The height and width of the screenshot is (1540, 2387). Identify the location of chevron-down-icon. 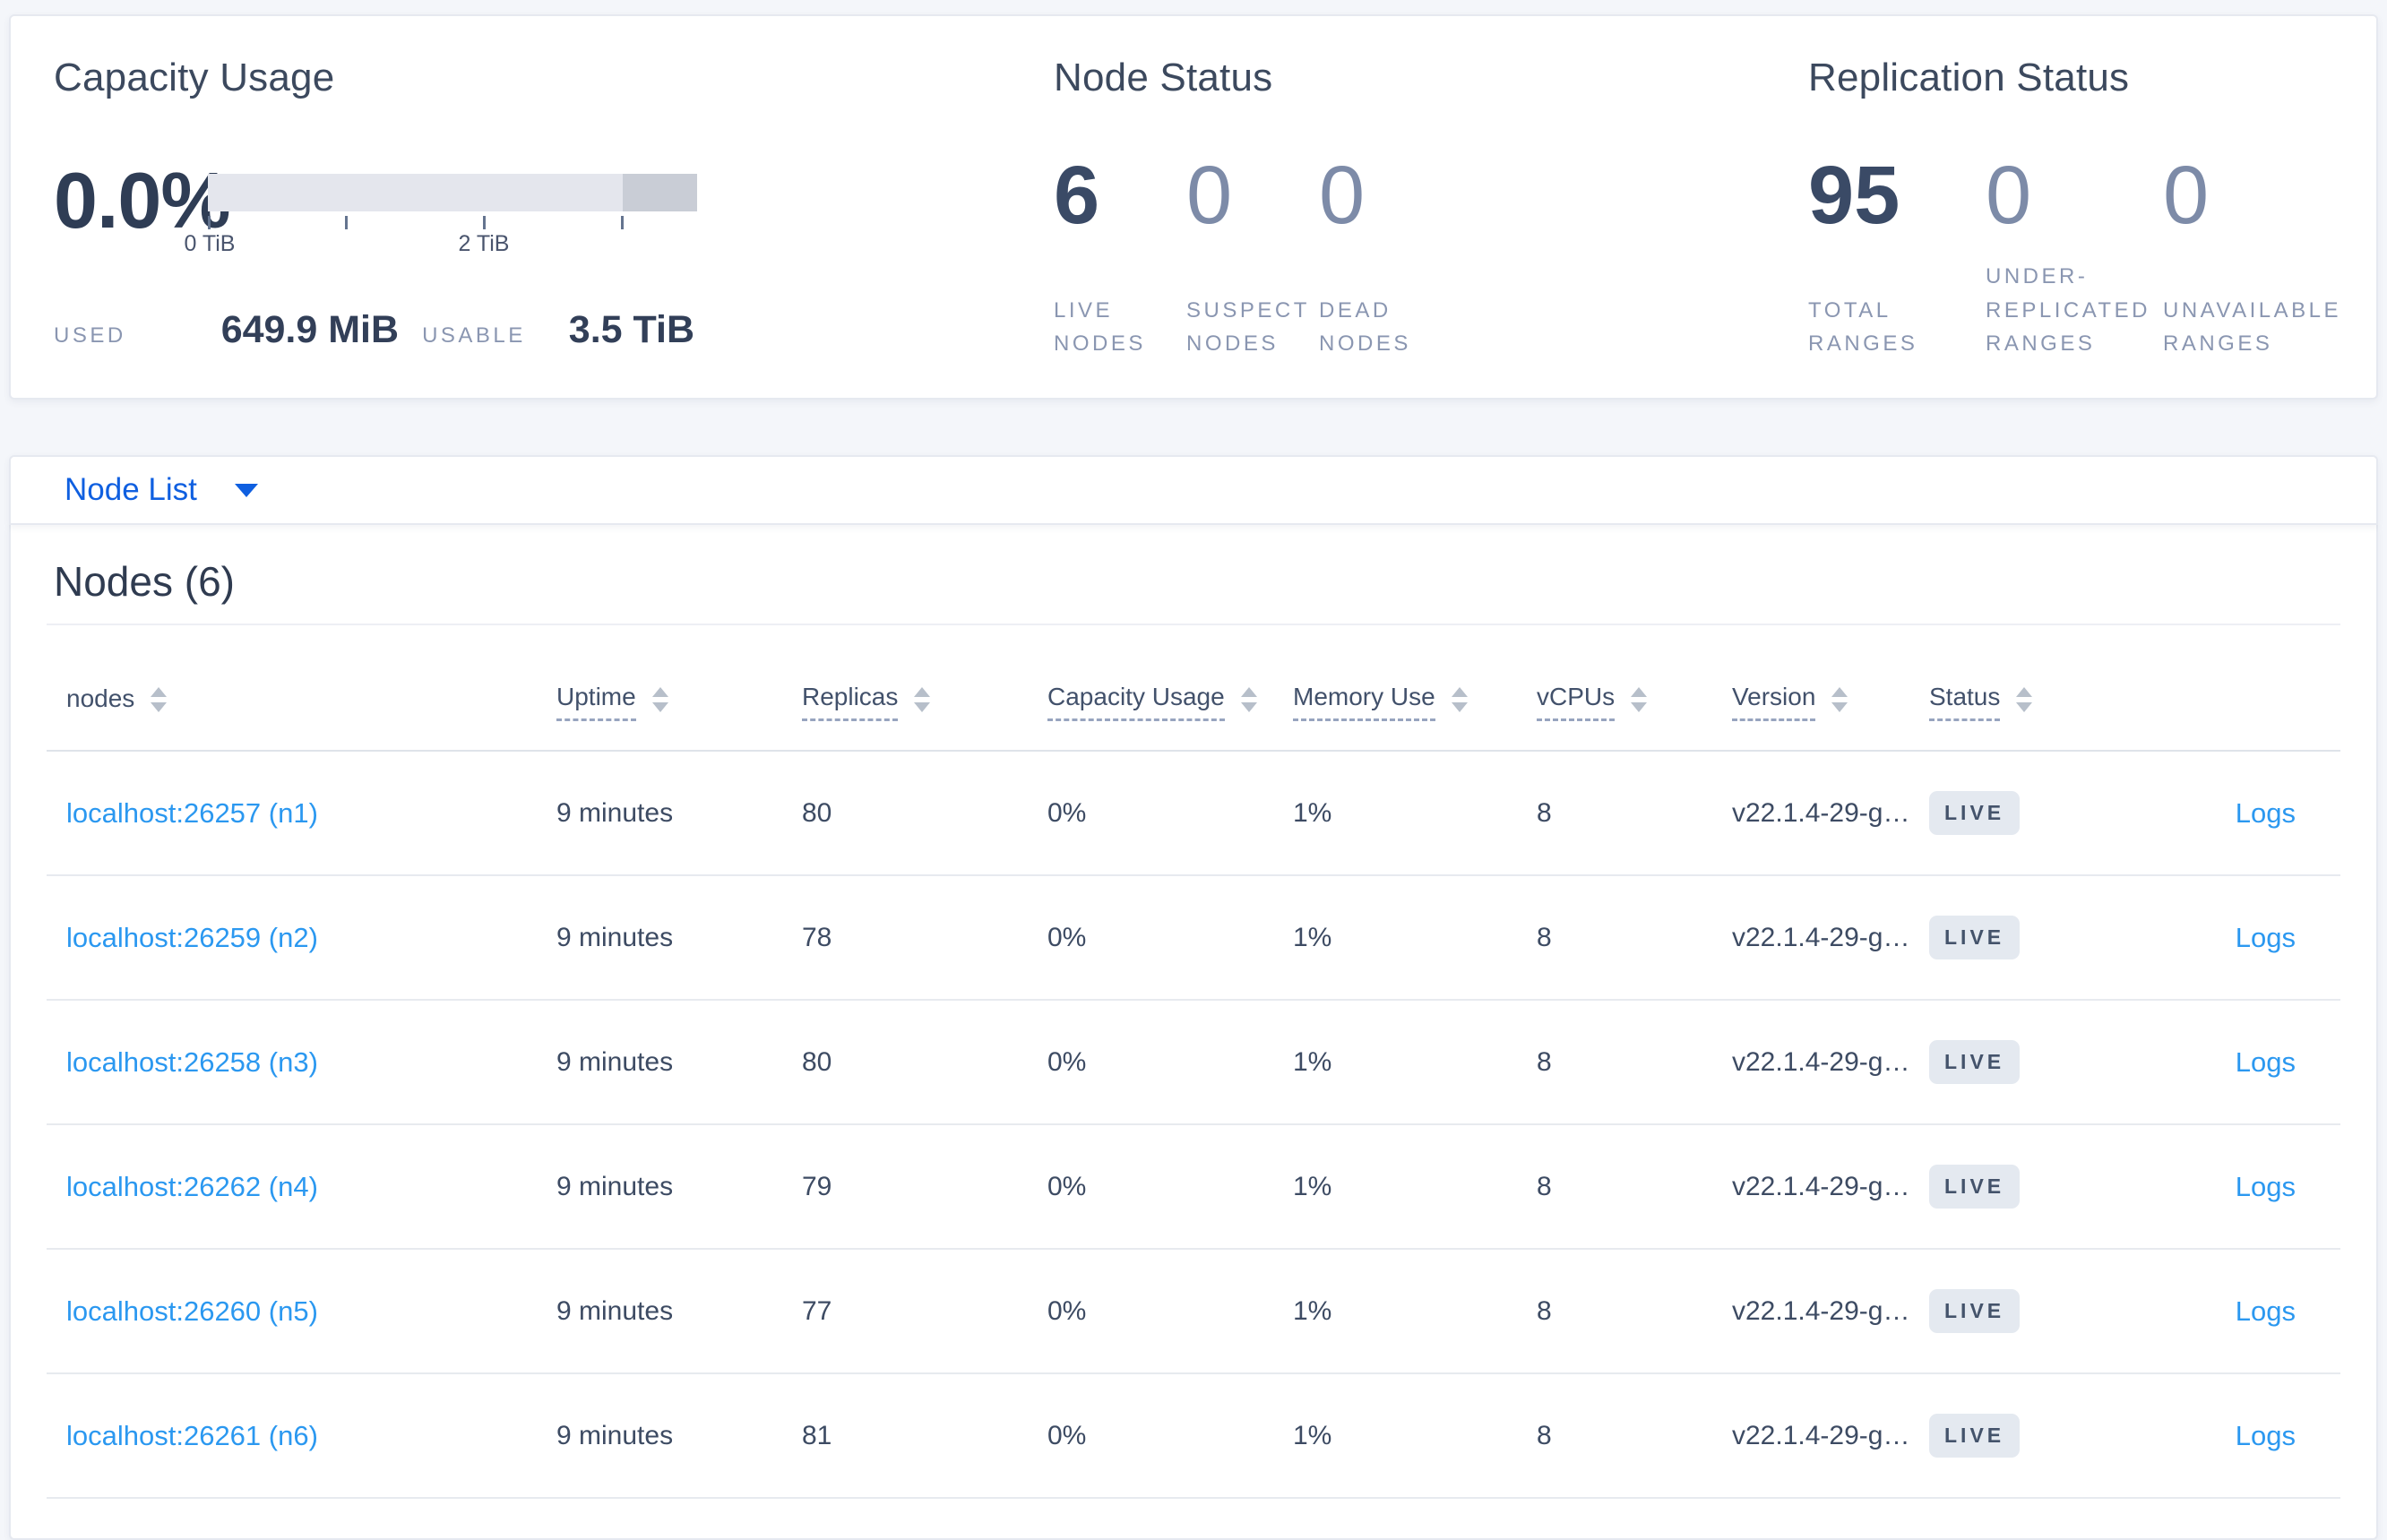
(246, 490).